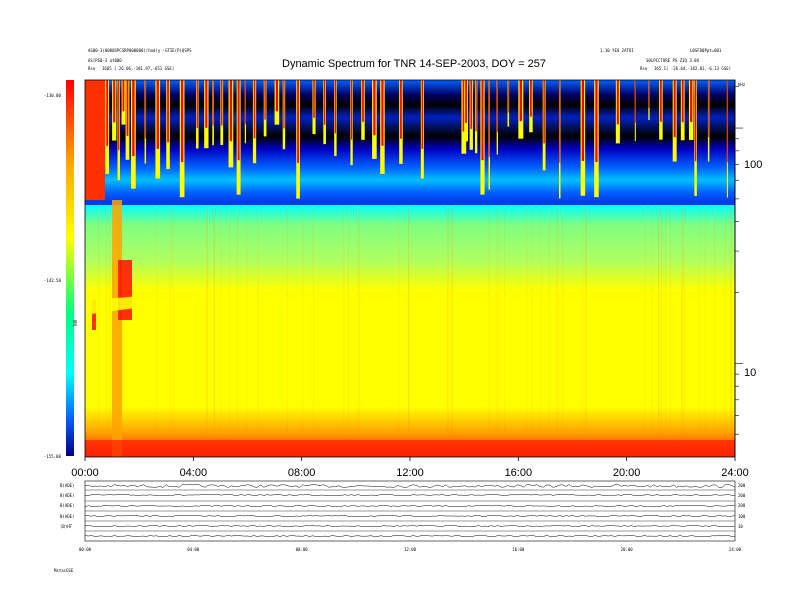 The width and height of the screenshot is (792, 612). What do you see at coordinates (105, 60) in the screenshot?
I see `left-header-2: AS(PS0-3 at000` at bounding box center [105, 60].